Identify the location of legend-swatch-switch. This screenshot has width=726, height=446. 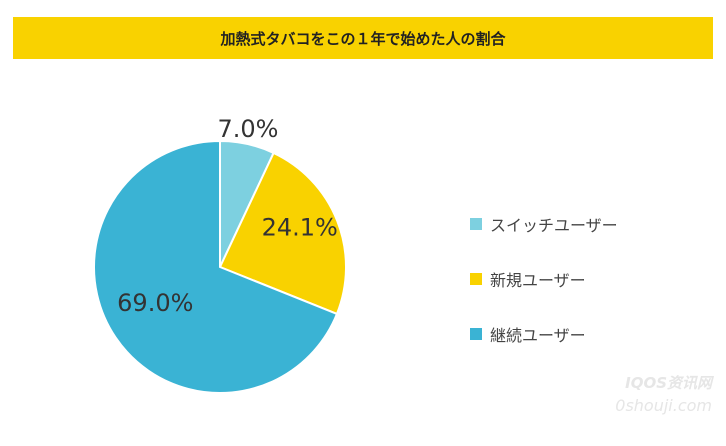
(476, 223).